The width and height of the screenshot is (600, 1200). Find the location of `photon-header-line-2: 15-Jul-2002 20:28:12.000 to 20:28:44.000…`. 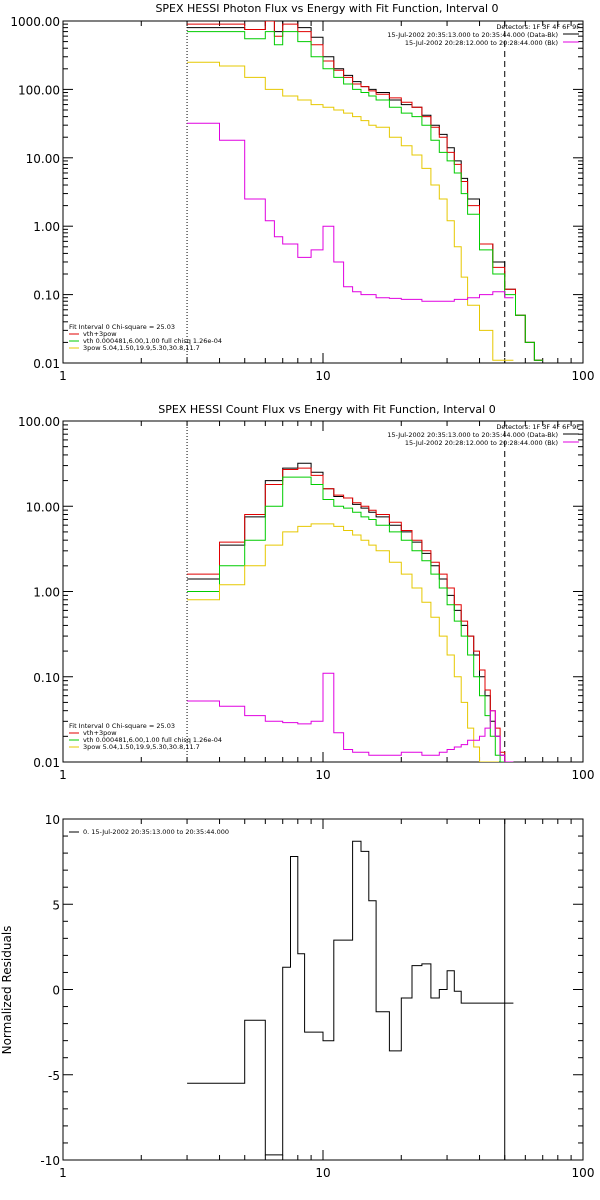

photon-header-line-2: 15-Jul-2002 20:28:12.000 to 20:28:44.000… is located at coordinates (481, 43).